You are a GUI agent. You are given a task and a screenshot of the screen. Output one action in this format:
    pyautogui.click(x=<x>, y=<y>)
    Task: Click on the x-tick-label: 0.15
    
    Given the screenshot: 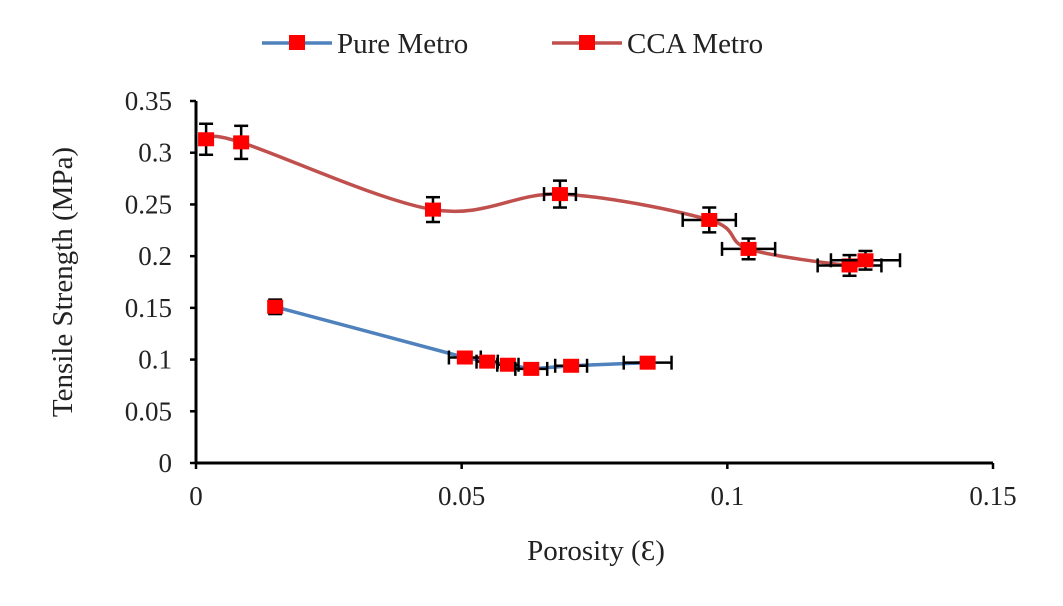 What is the action you would take?
    pyautogui.click(x=992, y=496)
    